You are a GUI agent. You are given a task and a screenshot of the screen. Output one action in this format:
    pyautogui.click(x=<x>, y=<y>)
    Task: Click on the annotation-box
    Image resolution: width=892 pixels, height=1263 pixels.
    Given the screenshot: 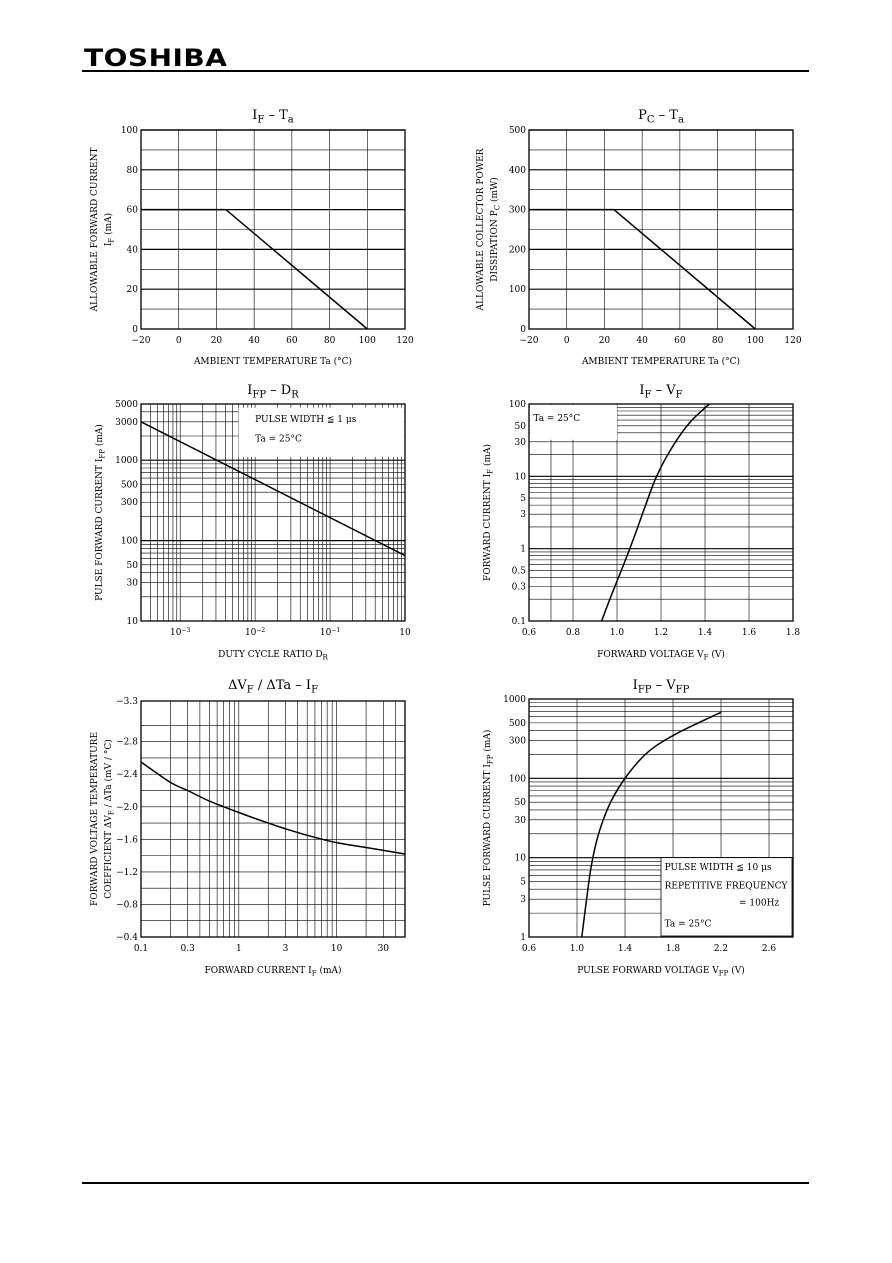 What is the action you would take?
    pyautogui.click(x=726, y=897)
    